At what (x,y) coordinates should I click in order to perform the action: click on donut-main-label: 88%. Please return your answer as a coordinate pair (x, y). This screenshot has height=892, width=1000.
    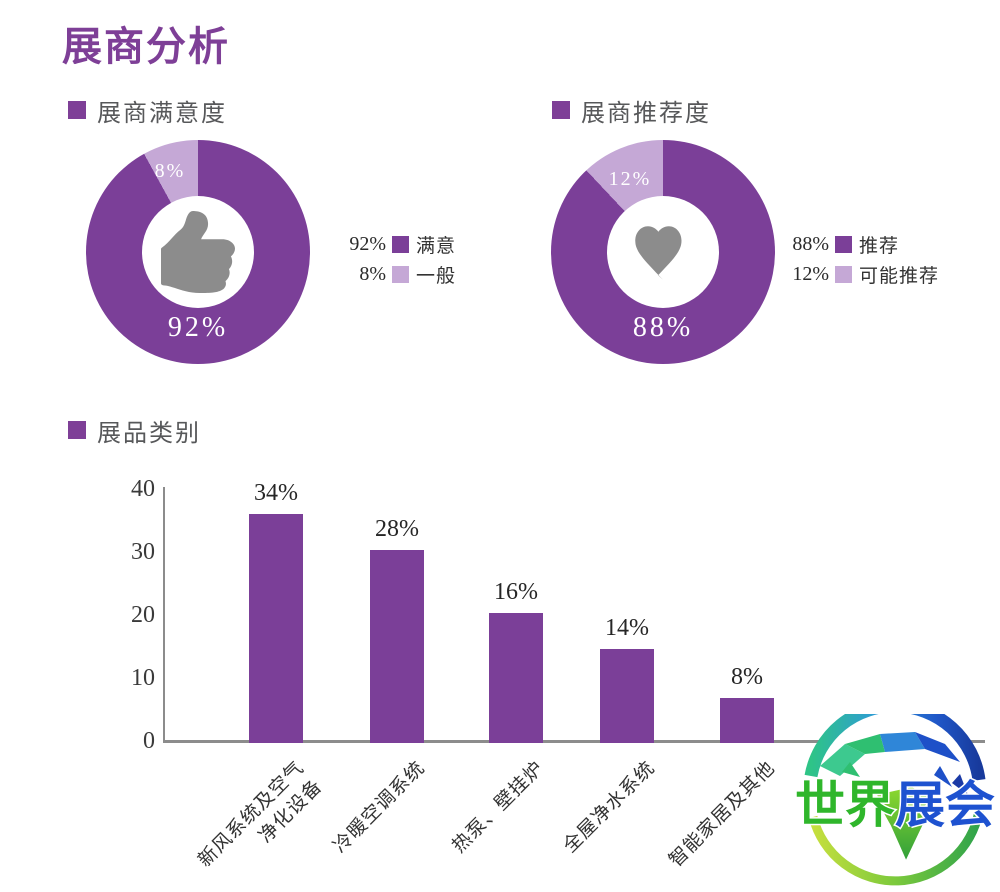
    Looking at the image, I should click on (663, 327).